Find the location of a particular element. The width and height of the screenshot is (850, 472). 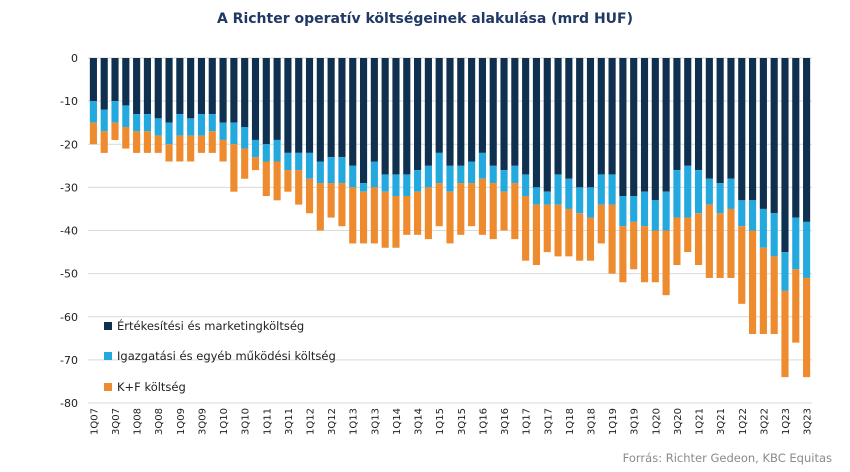

y-tick-label: -80 is located at coordinates (69, 403).